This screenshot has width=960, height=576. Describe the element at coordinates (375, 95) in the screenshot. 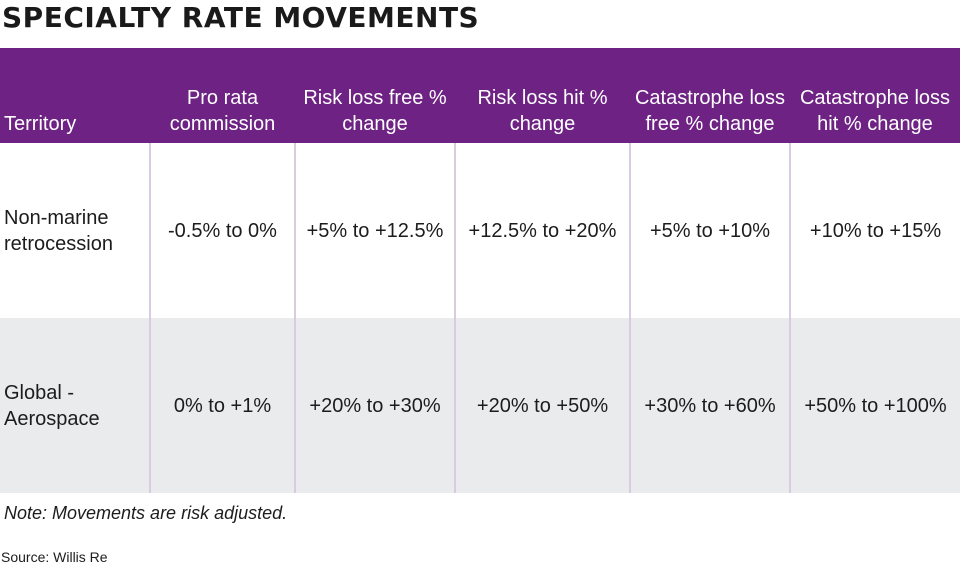

I see `header-risk-loss-free: Risk loss free % change` at that location.